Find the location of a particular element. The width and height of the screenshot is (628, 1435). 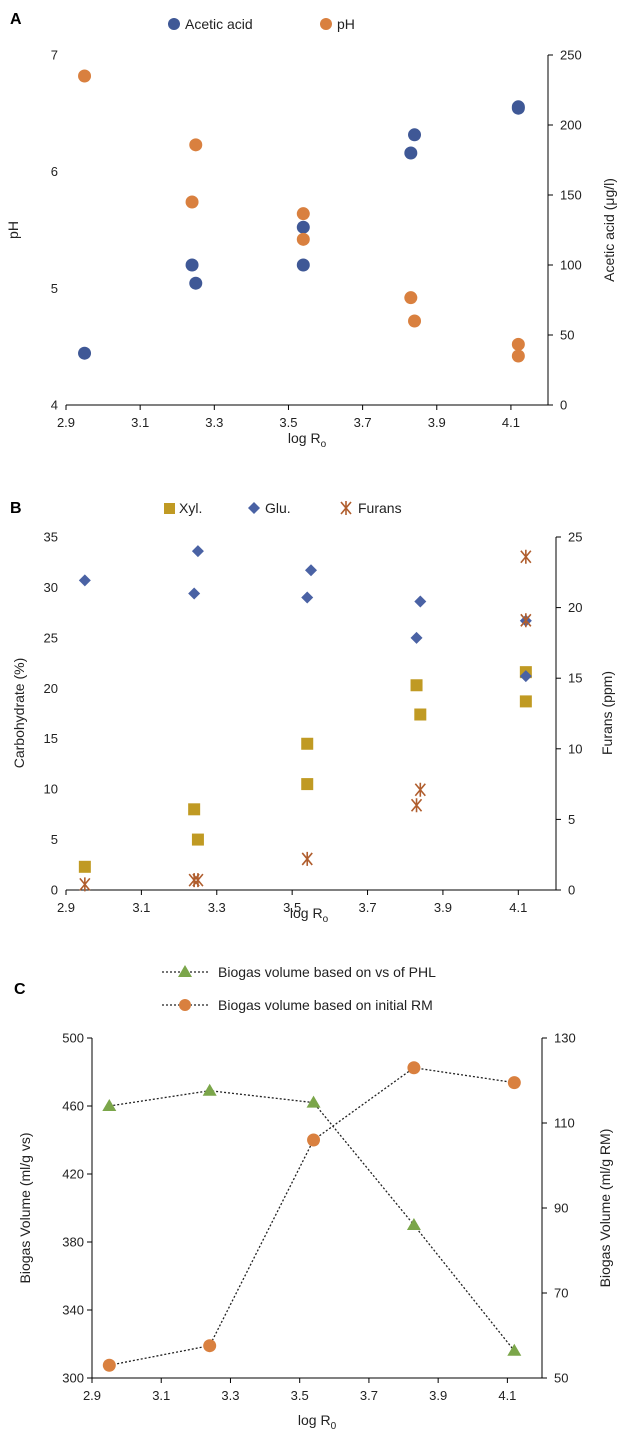

legend-marker-acetic-acid is located at coordinates (174, 24).